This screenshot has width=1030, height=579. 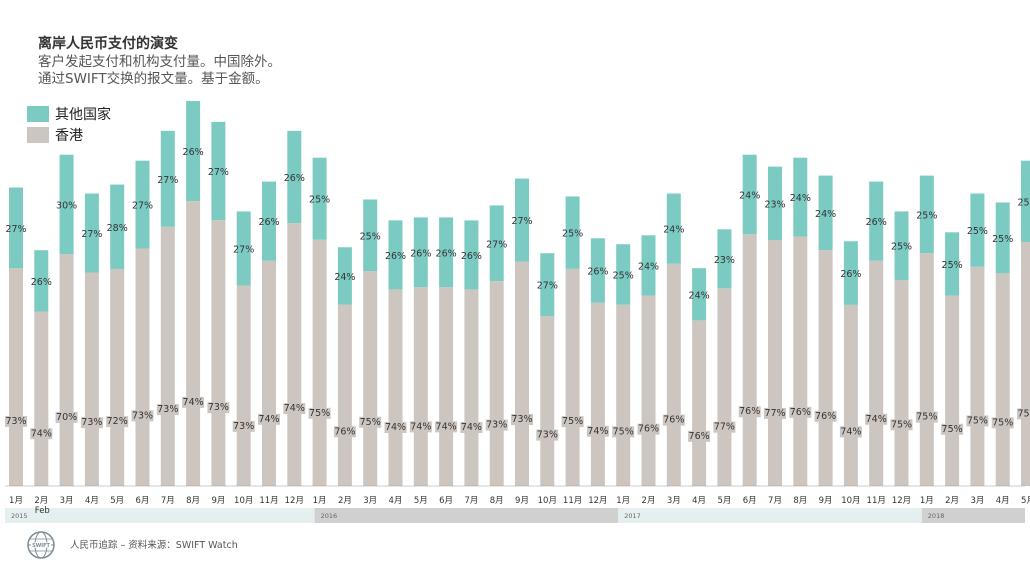 I want to click on label-hk-14: 75%, so click(x=370, y=422).